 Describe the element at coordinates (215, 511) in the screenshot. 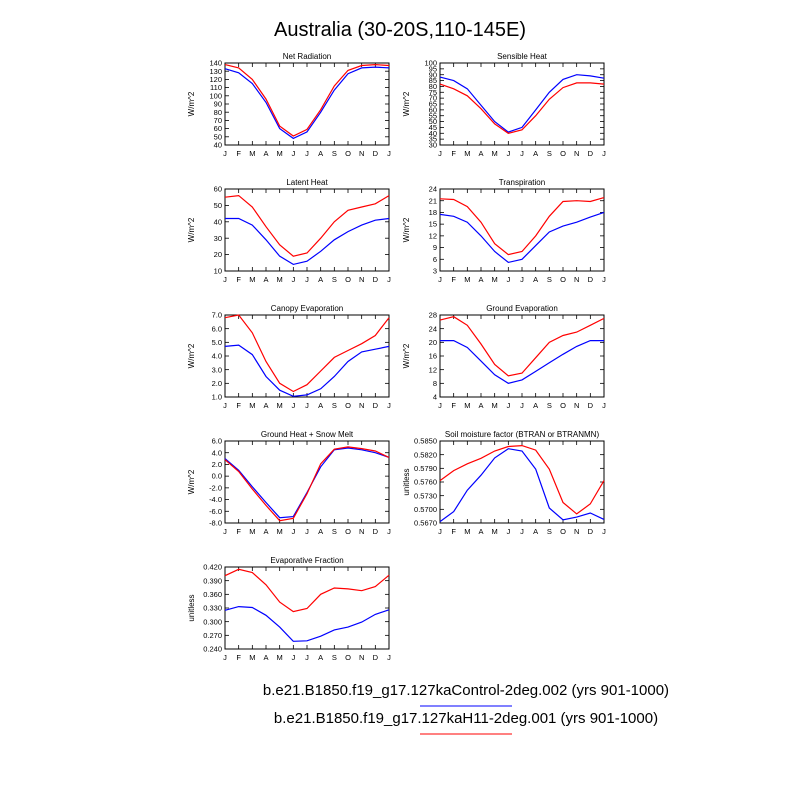

I see `y-tick-label: -6.0` at that location.